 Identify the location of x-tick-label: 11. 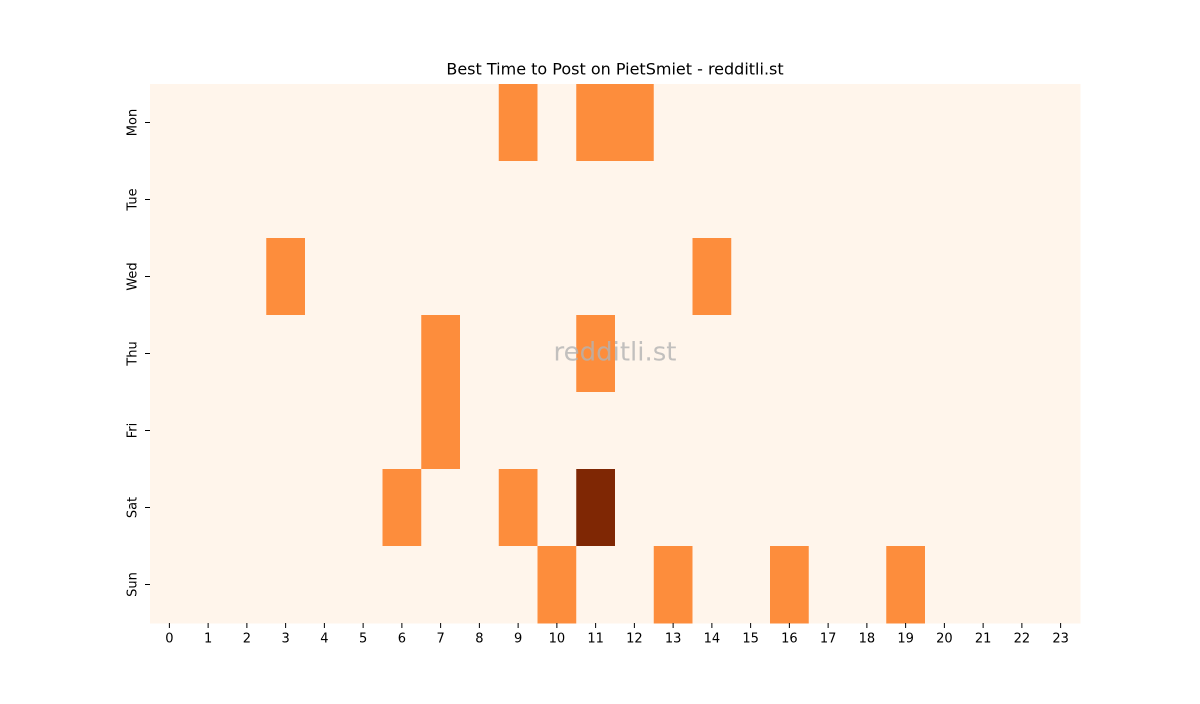
(595, 639).